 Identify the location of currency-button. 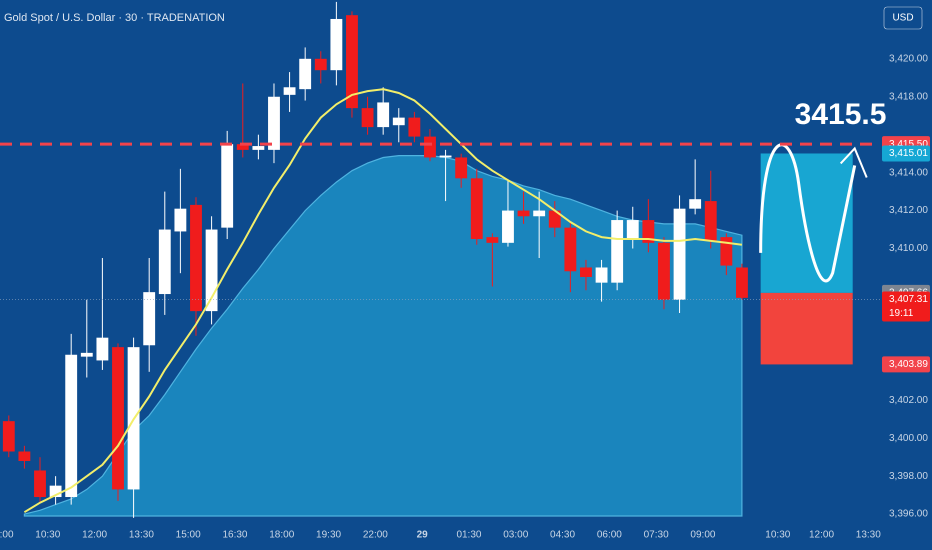
(903, 18).